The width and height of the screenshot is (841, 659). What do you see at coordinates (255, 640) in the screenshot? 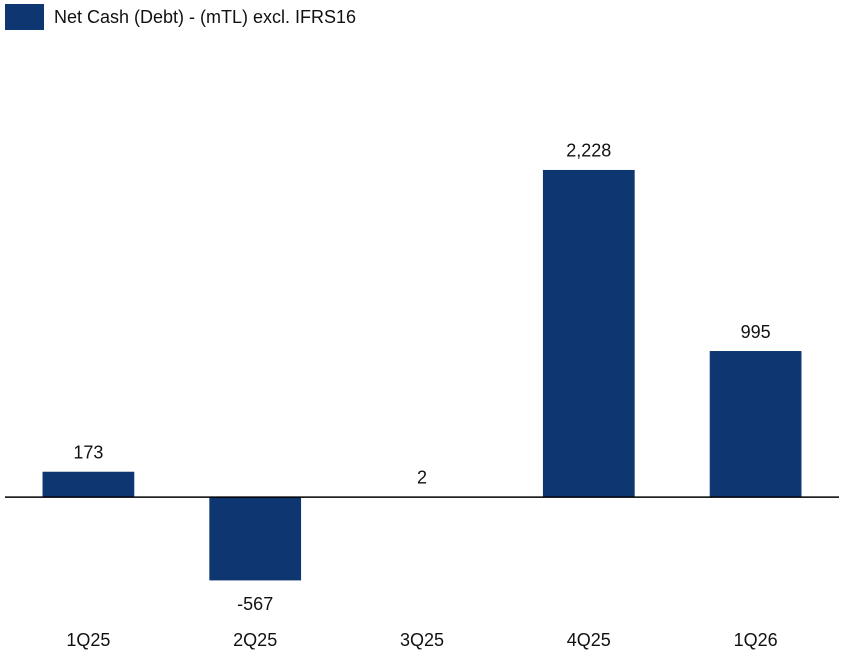
I see `x-tick-label: 2Q25` at bounding box center [255, 640].